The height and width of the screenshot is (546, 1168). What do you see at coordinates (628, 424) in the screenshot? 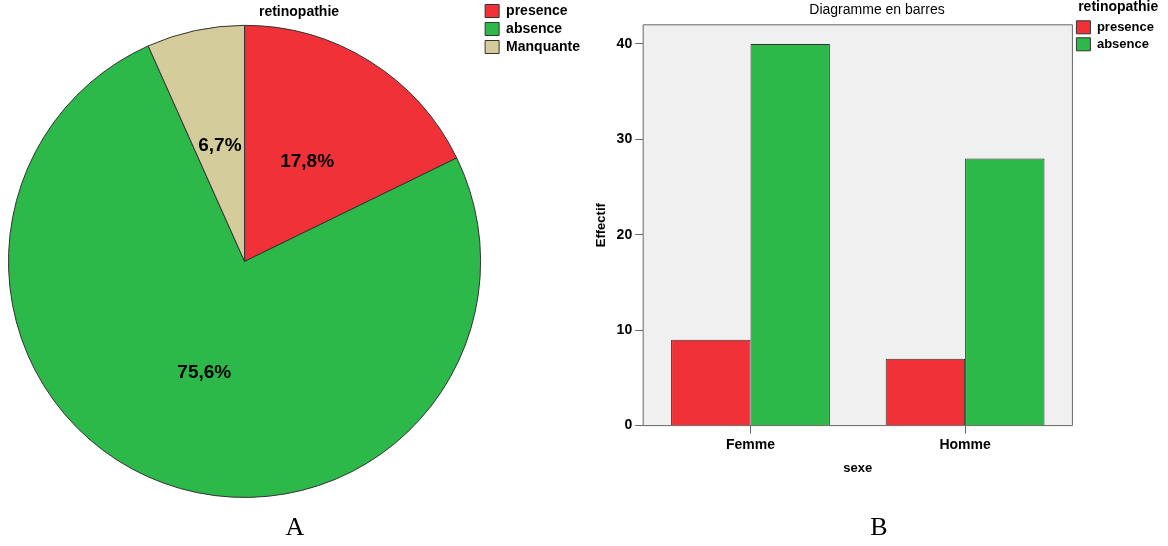
I see `y-tick-label: 0` at bounding box center [628, 424].